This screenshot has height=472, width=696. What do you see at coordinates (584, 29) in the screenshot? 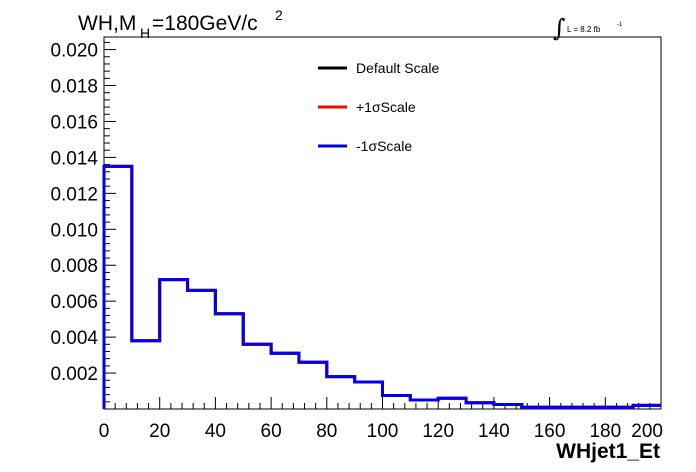
I see `luminosity-label: L = 8.2 fb` at bounding box center [584, 29].